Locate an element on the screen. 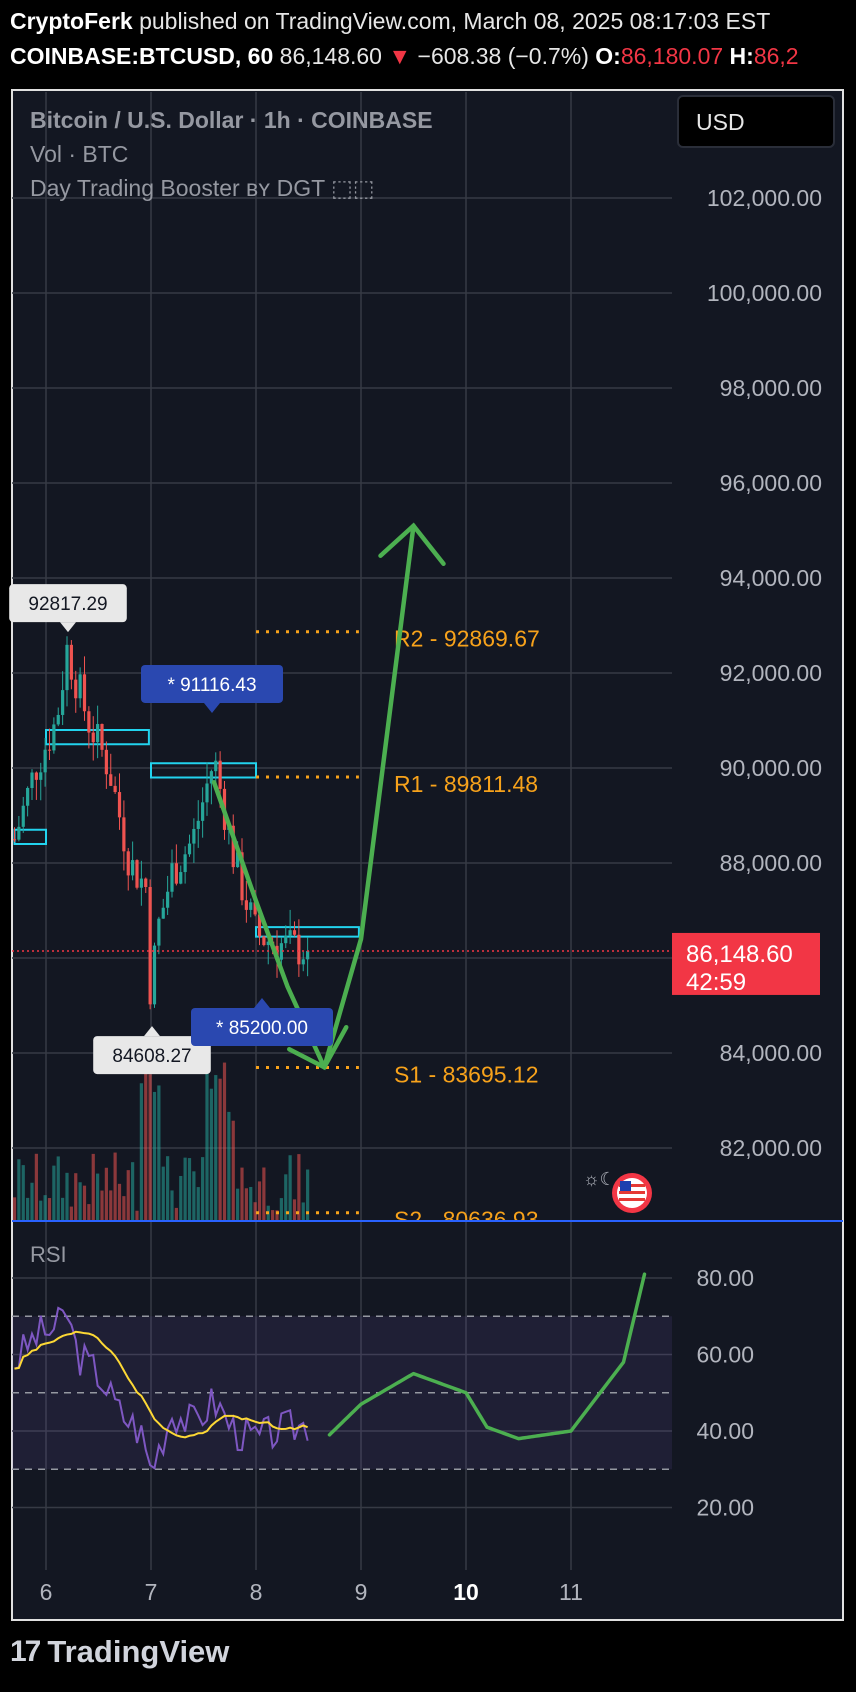 The height and width of the screenshot is (1692, 856). rsi-label: RSI is located at coordinates (48, 1254).